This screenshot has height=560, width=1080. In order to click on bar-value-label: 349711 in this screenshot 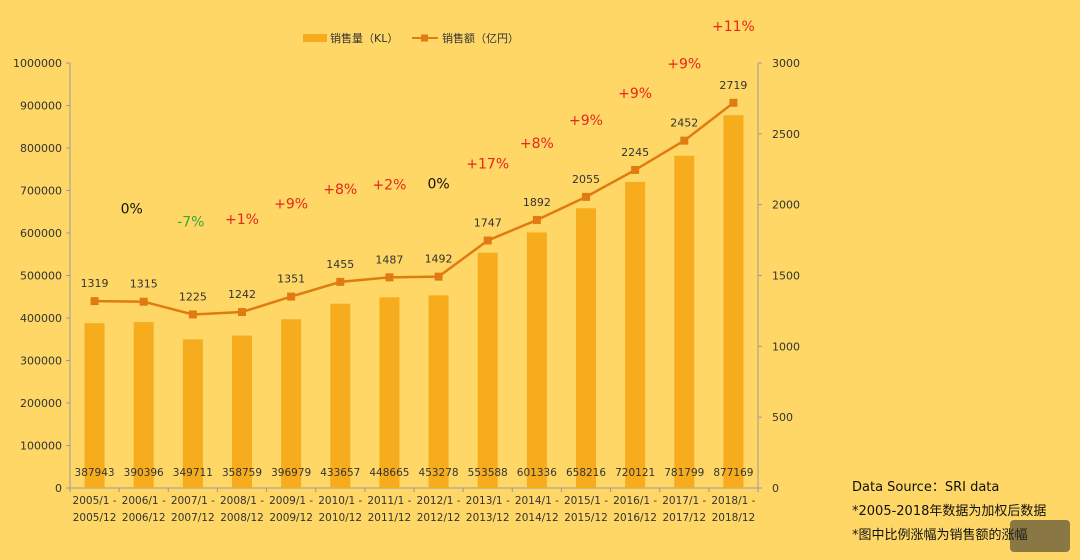, I will do `click(193, 473)`.